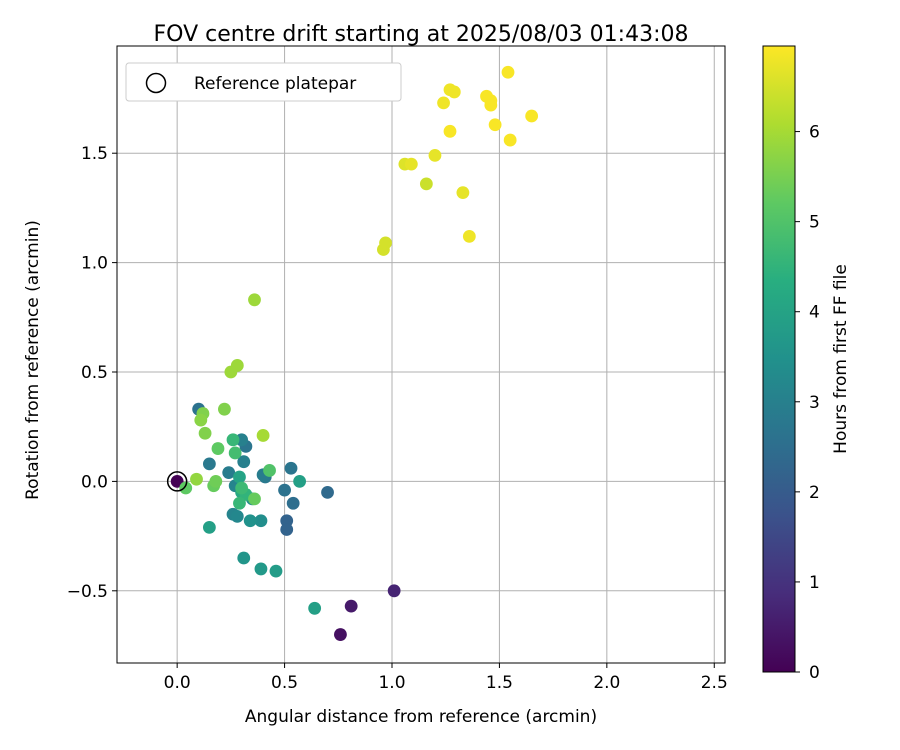 The height and width of the screenshot is (750, 900). I want to click on reference-platepar-marker, so click(177, 481).